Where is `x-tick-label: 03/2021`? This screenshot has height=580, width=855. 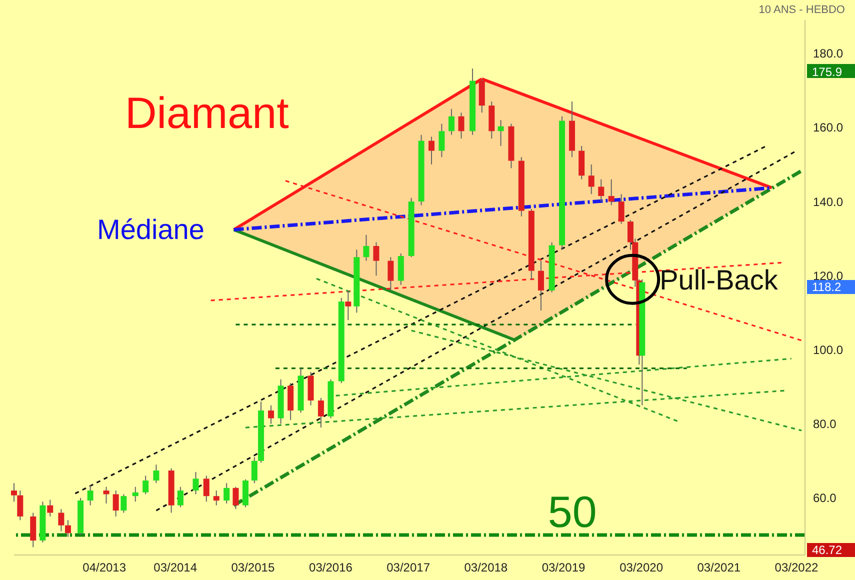 x-tick-label: 03/2021 is located at coordinates (719, 567).